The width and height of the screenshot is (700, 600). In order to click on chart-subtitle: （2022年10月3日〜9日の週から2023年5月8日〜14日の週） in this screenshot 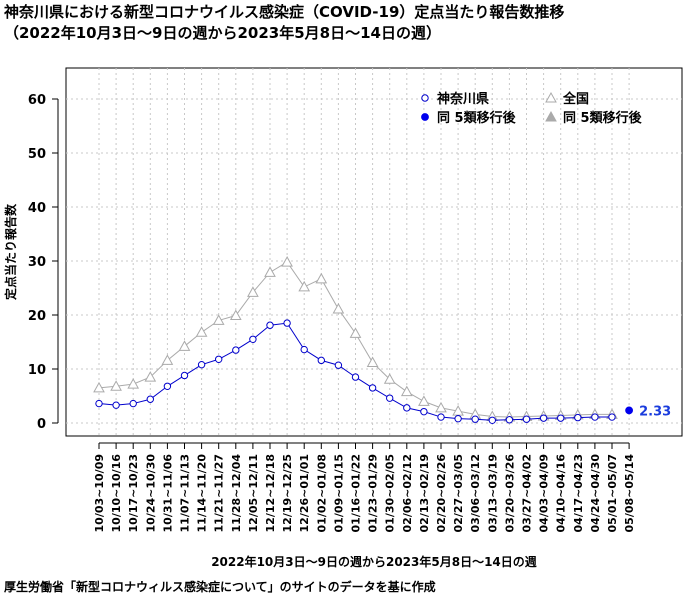, I will do `click(222, 33)`.